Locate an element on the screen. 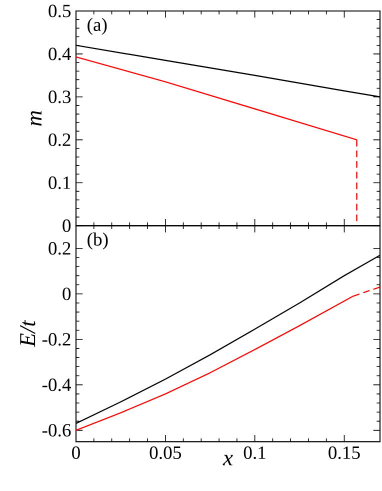 This screenshot has width=382, height=491. y-tick-label: 0.5 is located at coordinates (59, 11).